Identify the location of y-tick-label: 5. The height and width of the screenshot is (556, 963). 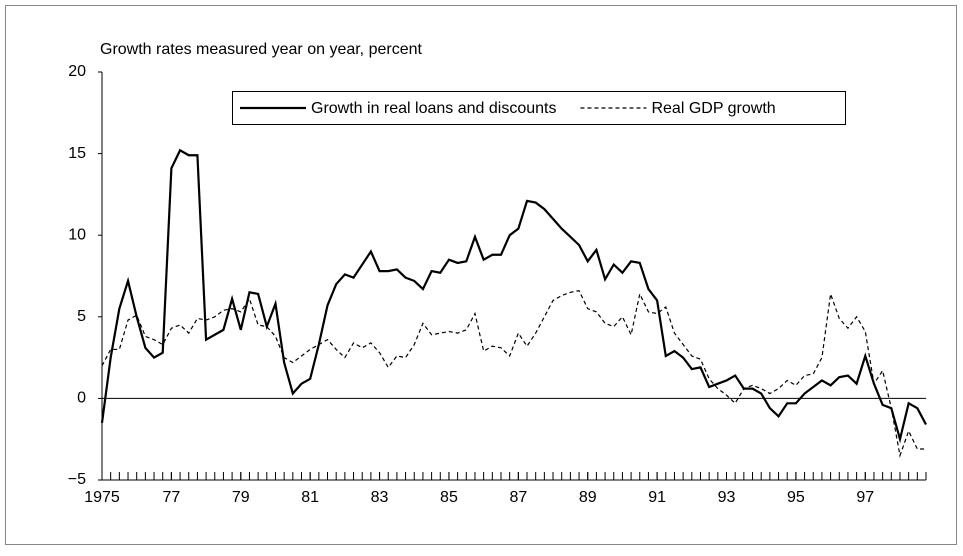
(81, 316).